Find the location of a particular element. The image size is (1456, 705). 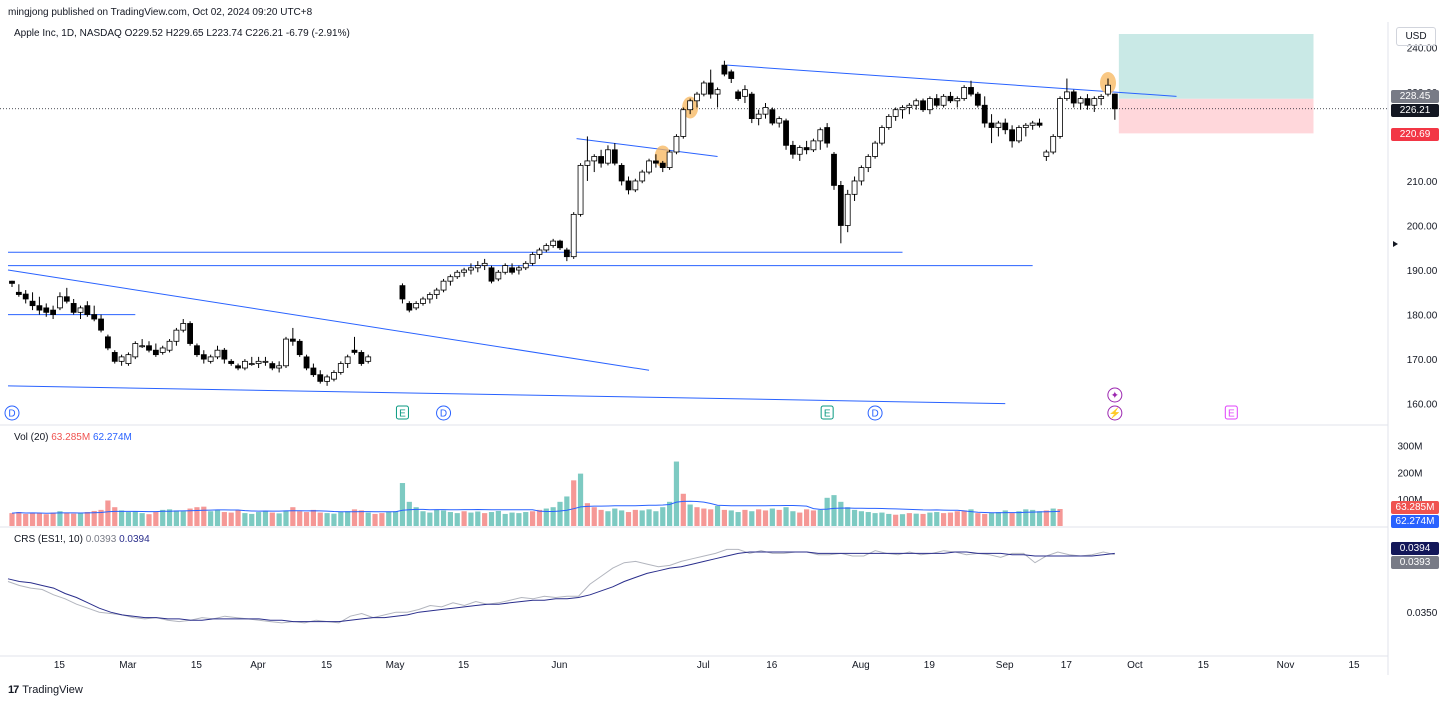

volume-axis-tick: 200M is located at coordinates (1409, 473).